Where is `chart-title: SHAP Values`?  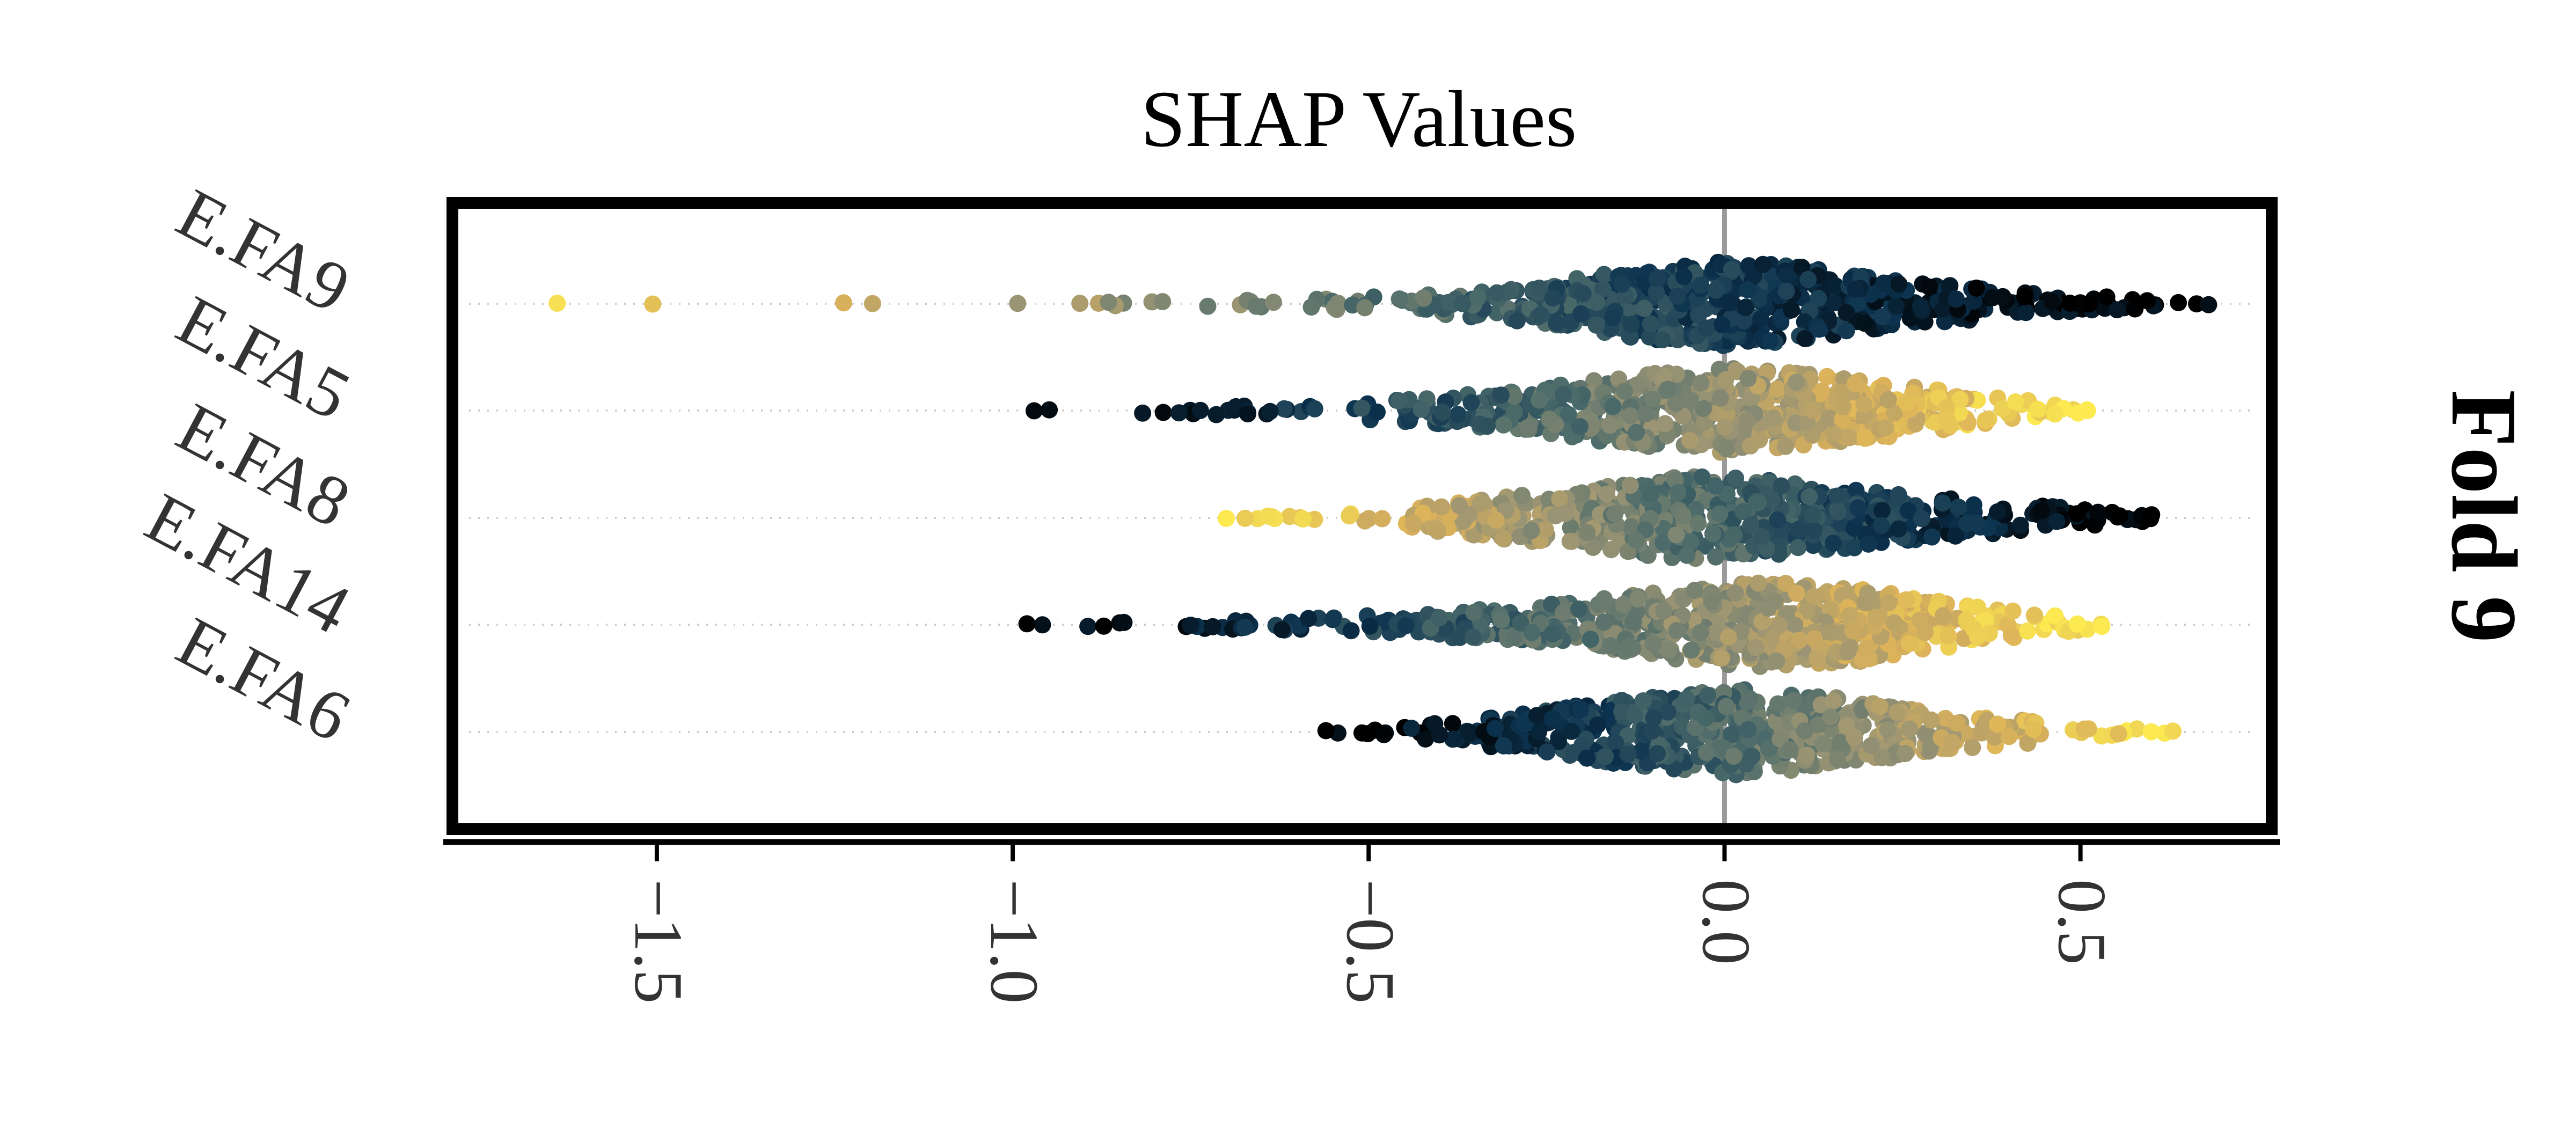
chart-title: SHAP Values is located at coordinates (1359, 119).